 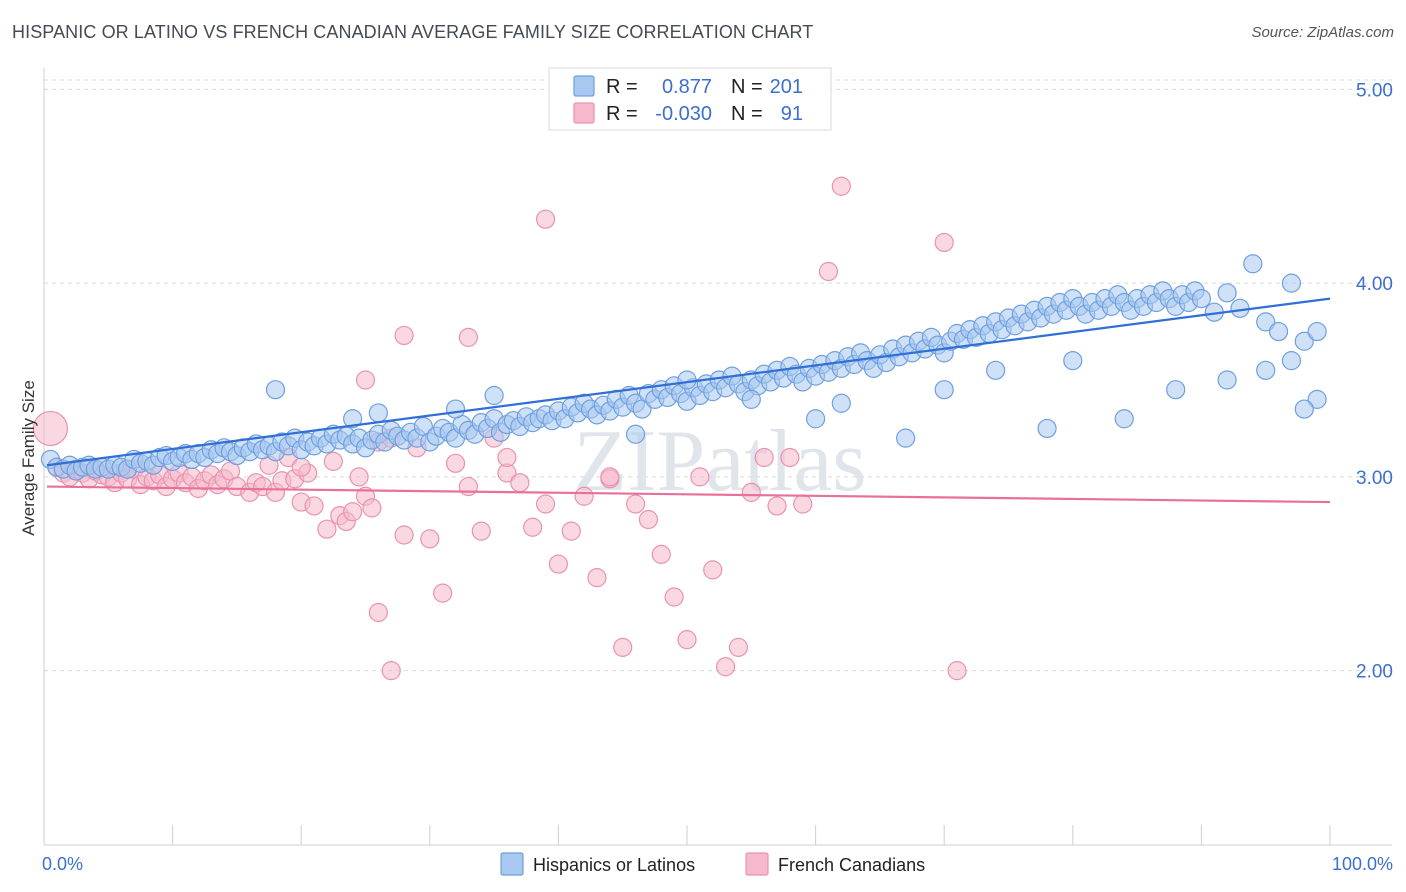 I want to click on x-tick-labels: 0.0% 100.0%, so click(x=717, y=864).